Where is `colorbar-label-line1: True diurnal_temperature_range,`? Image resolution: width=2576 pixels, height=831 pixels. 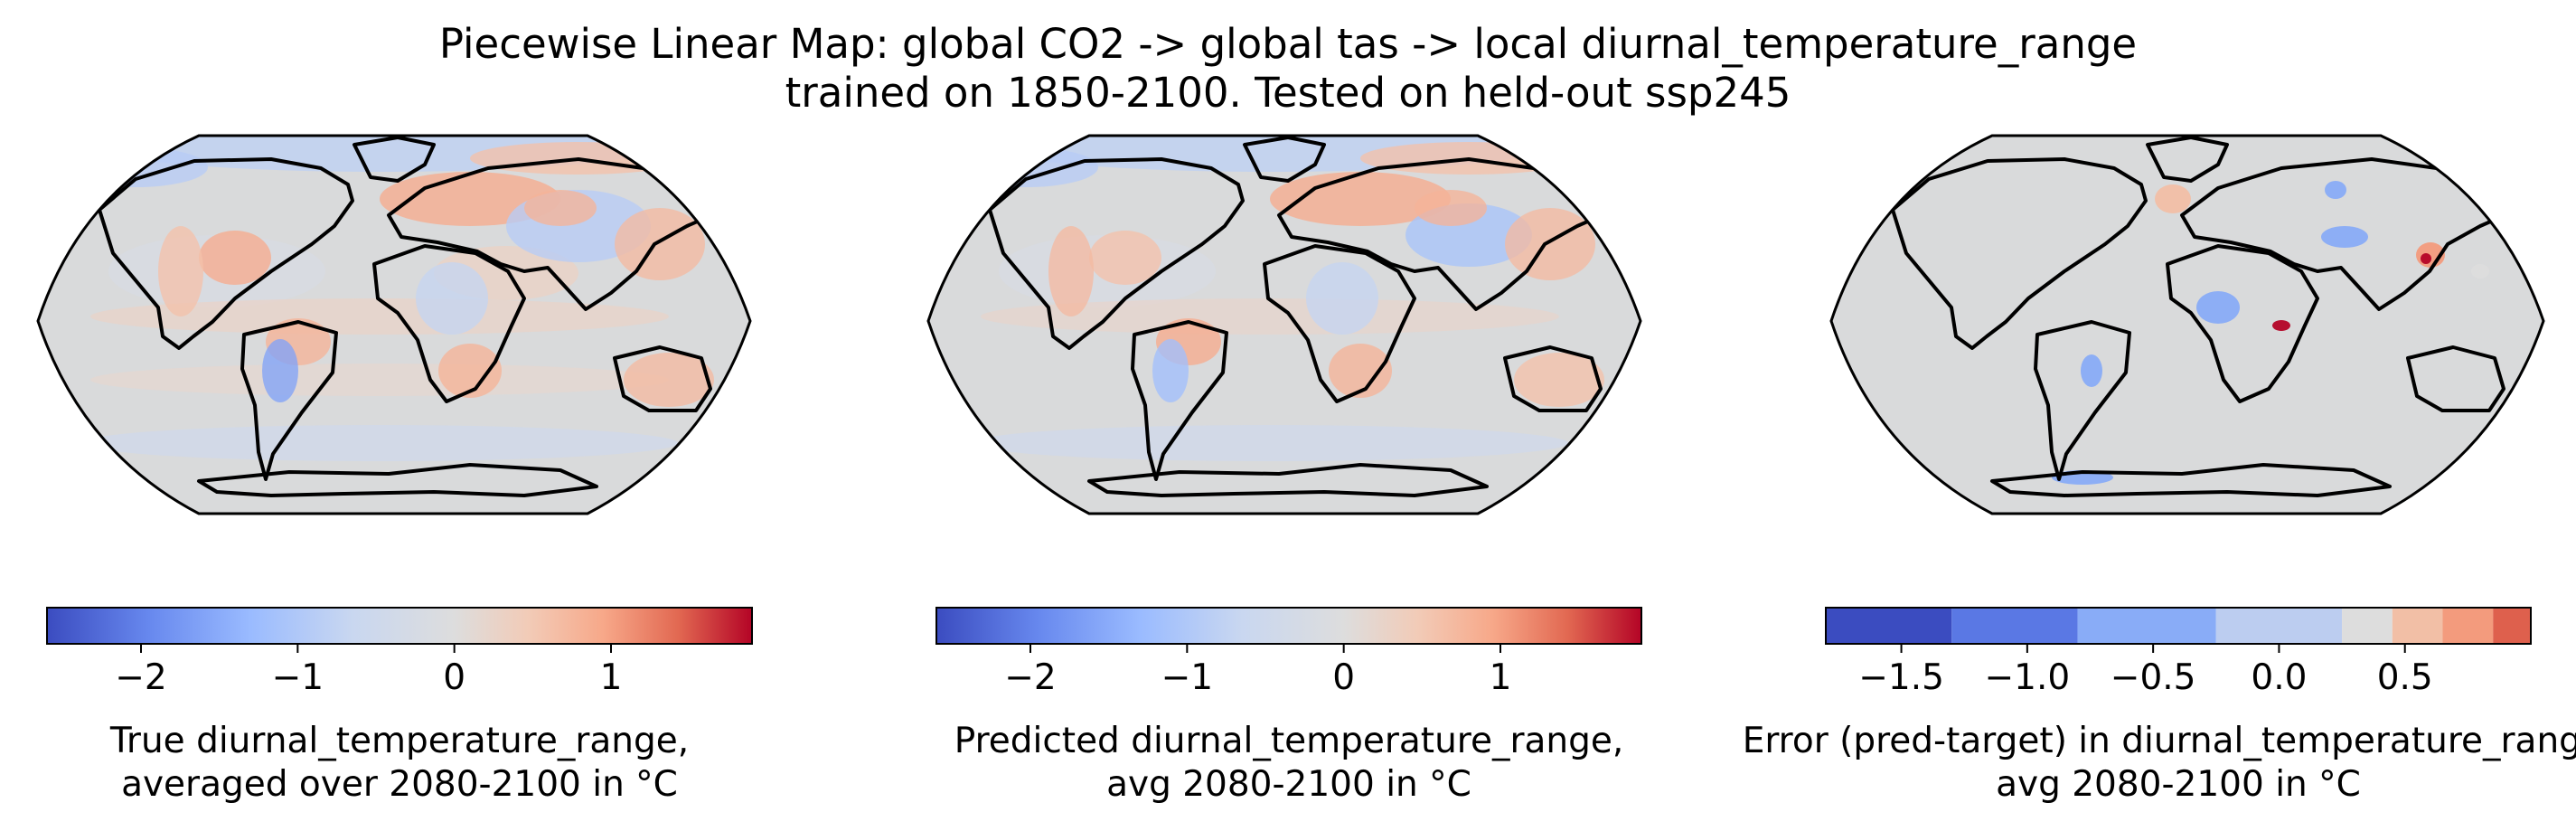
colorbar-label-line1: True diurnal_temperature_range, is located at coordinates (399, 741).